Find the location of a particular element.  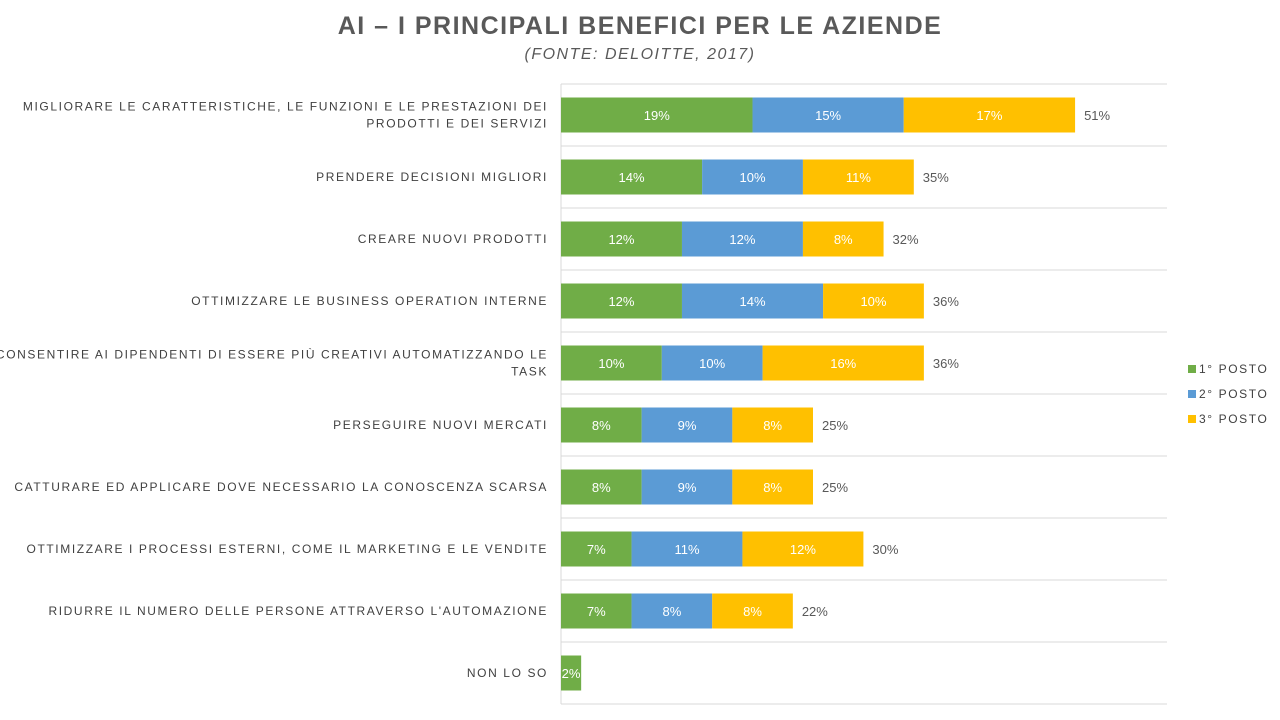

category-label-line: TASK is located at coordinates (529, 372).